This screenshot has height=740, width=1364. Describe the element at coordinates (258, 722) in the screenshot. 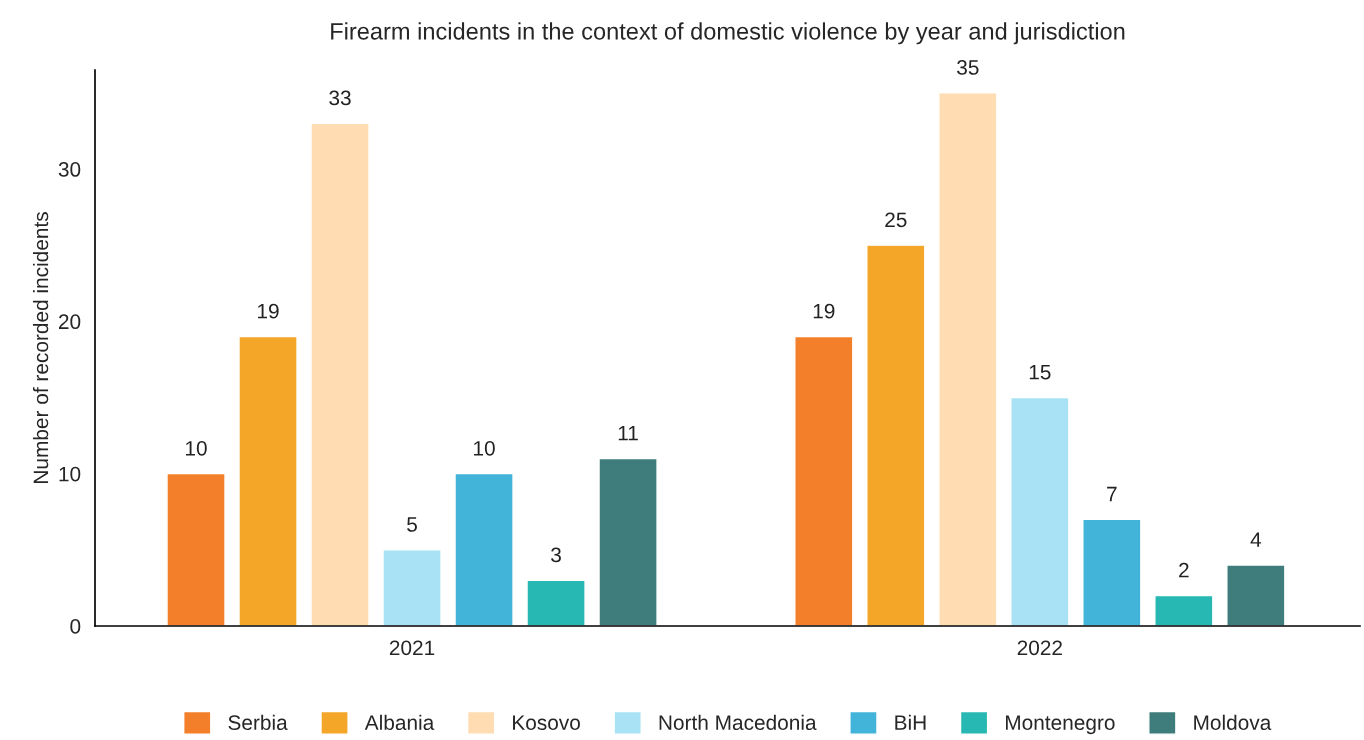

I see `legend-label: Serbia` at that location.